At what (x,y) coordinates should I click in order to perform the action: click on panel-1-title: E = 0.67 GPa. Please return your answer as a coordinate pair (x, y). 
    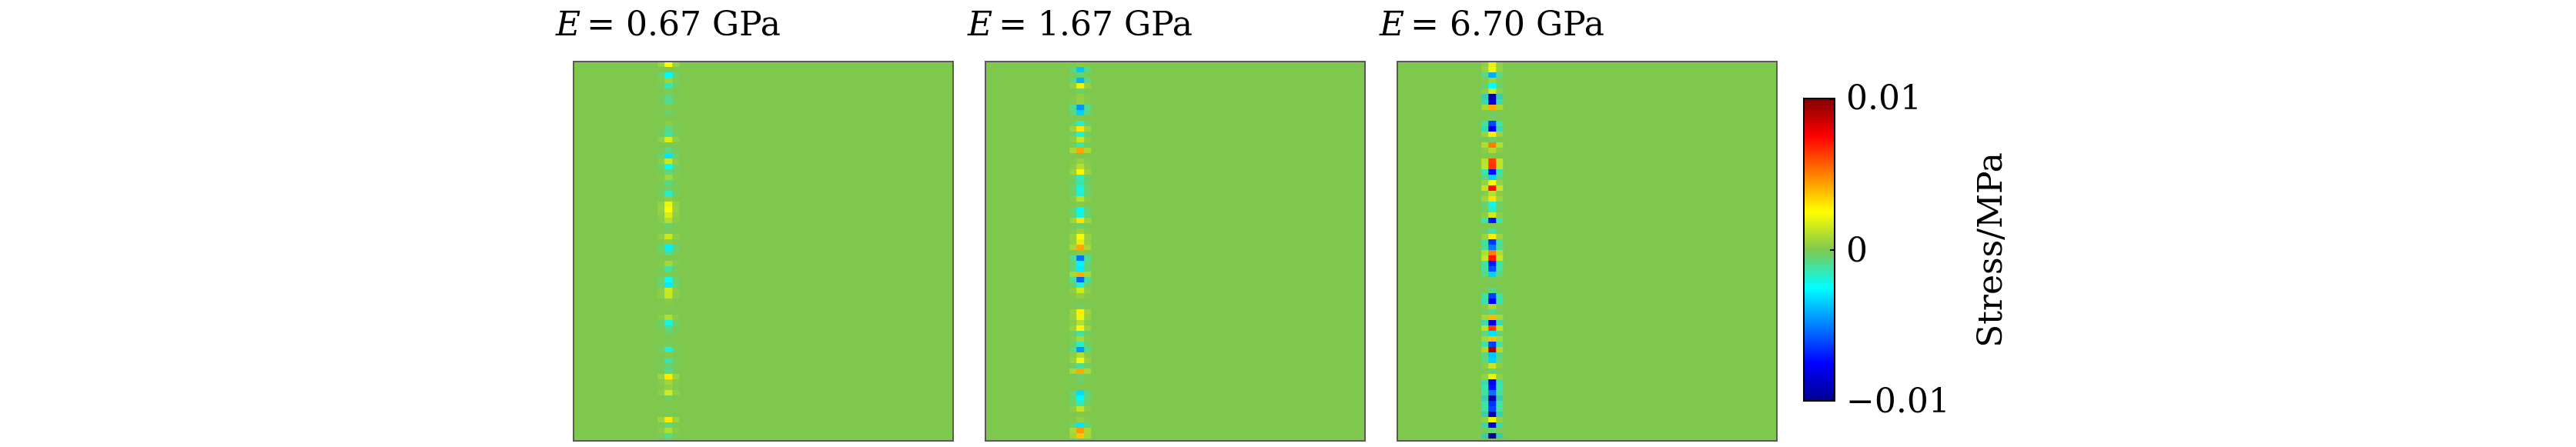
    Looking at the image, I should click on (668, 24).